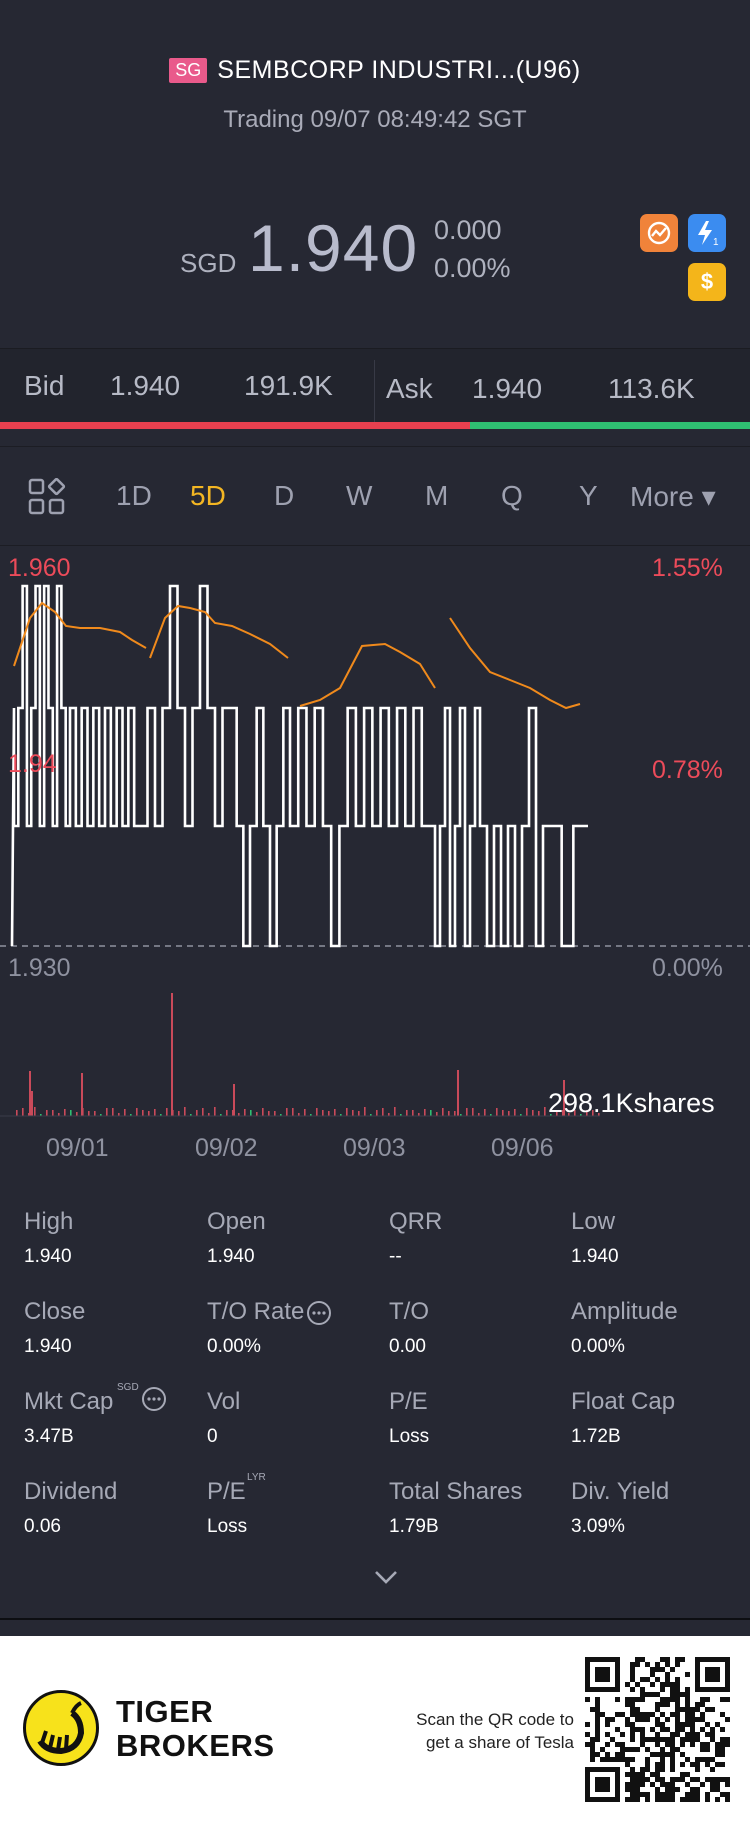 Image resolution: width=750 pixels, height=1823 pixels. I want to click on dollar-icon: $, so click(707, 282).